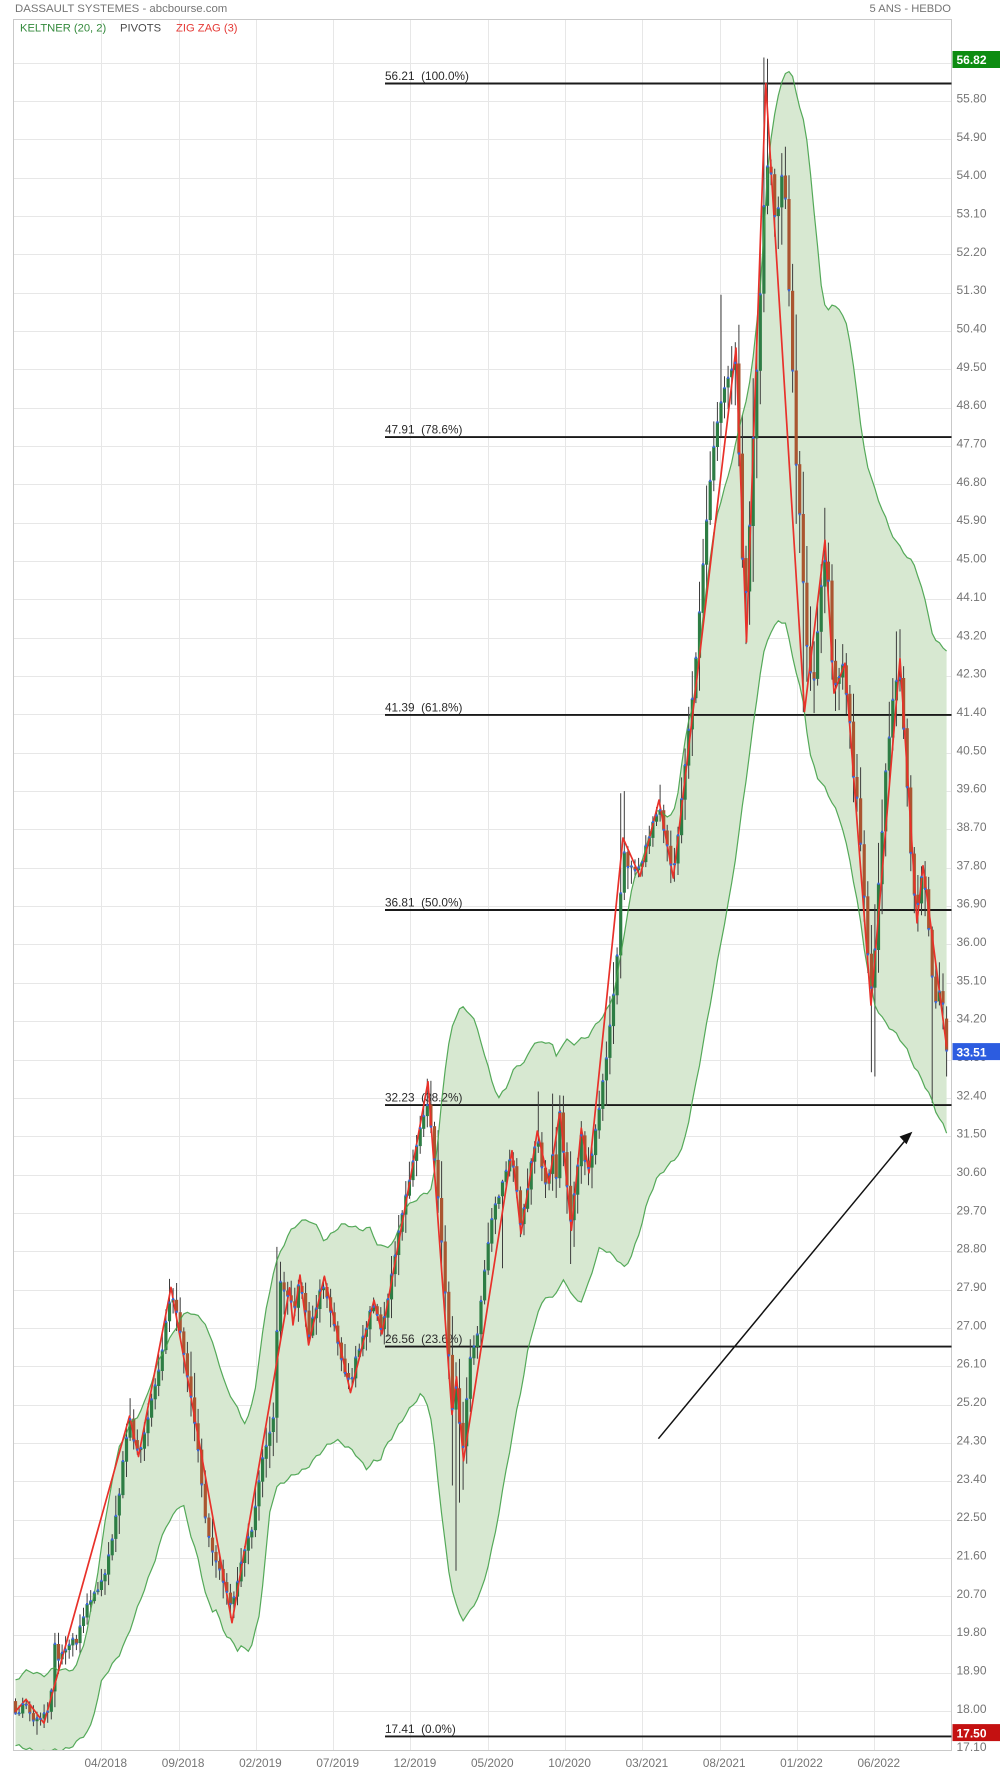 This screenshot has width=1000, height=1779. I want to click on svg-text: 43.20, so click(972, 635).